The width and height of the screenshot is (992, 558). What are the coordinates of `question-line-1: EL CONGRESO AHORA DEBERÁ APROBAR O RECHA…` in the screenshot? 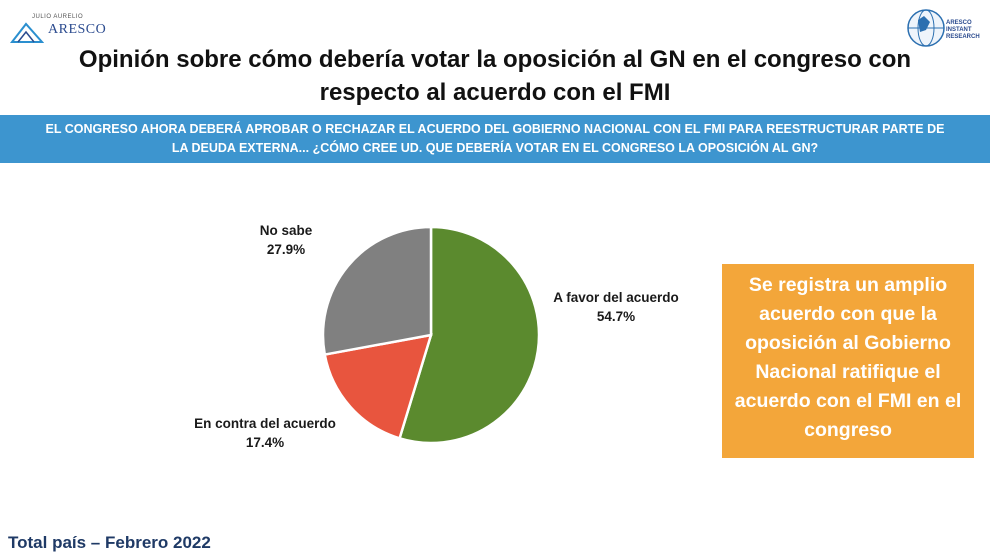 It's located at (495, 129).